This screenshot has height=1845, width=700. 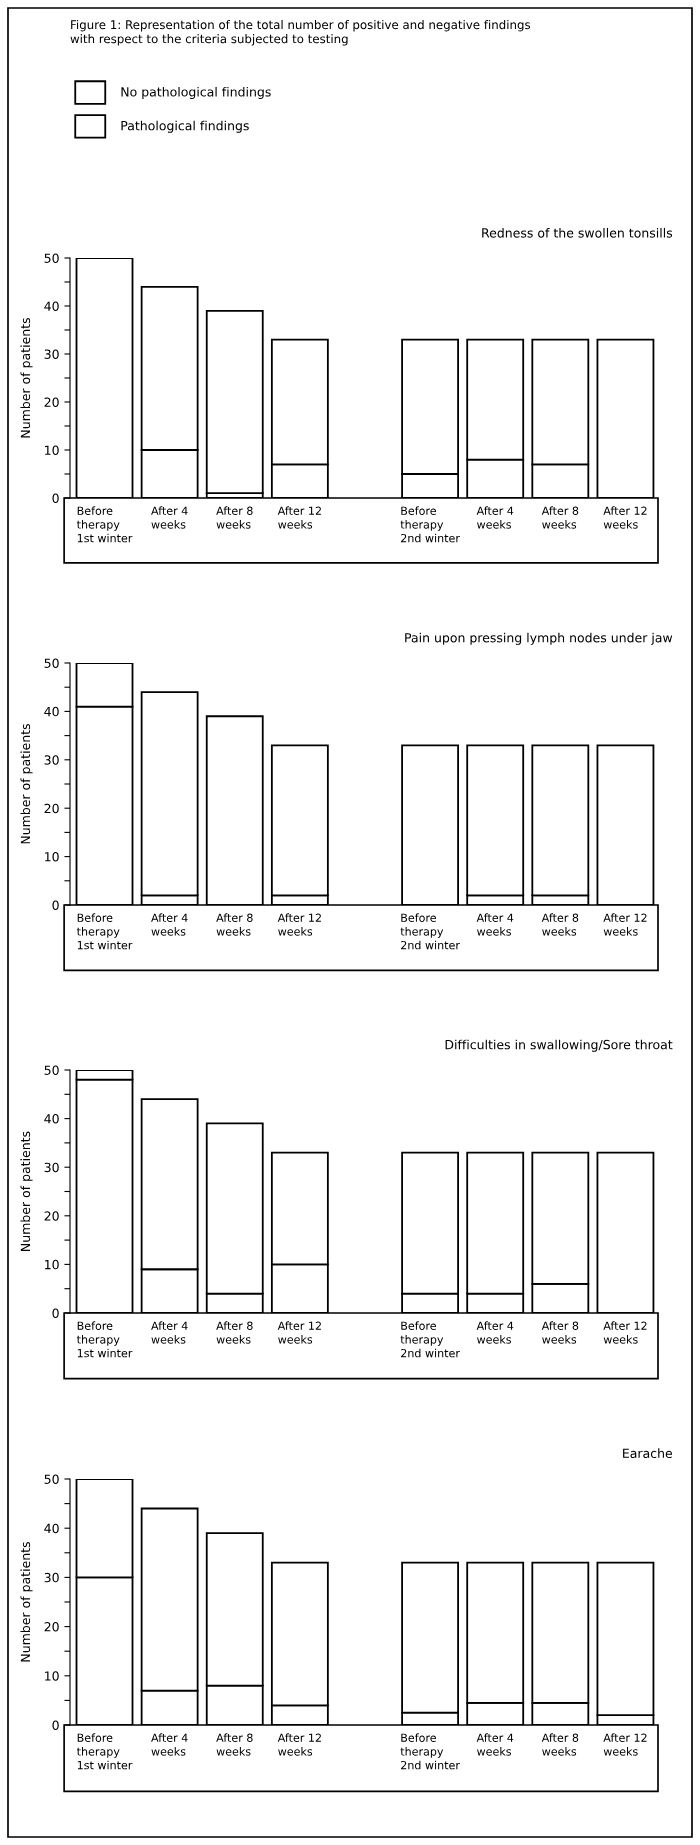 I want to click on chart-title: Earache, so click(x=648, y=1453).